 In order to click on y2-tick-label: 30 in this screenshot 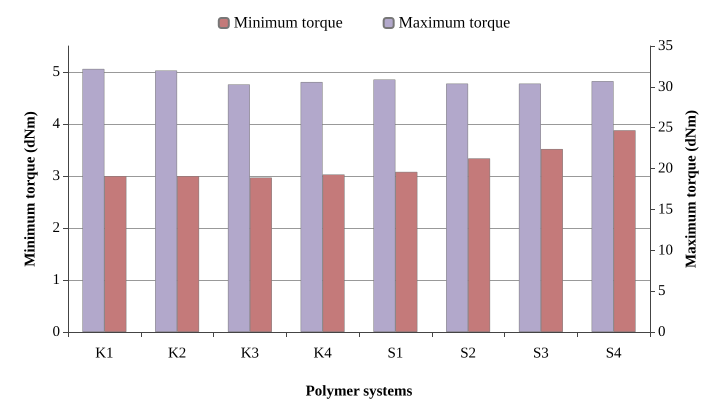, I will do `click(665, 86)`.